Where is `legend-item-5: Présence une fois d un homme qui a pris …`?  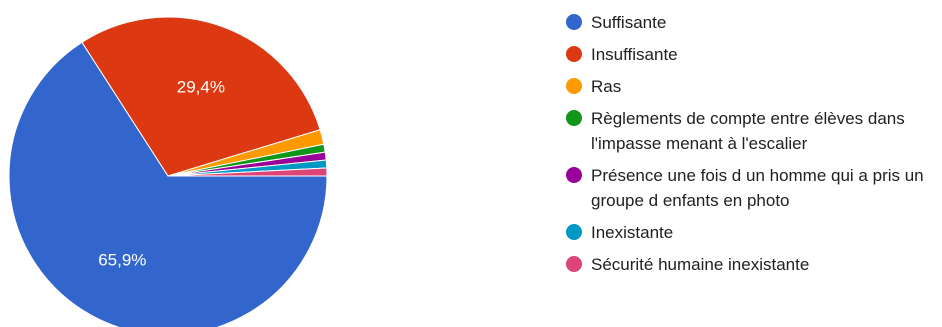 legend-item-5: Présence une fois d un homme qui a pris … is located at coordinates (754, 188).